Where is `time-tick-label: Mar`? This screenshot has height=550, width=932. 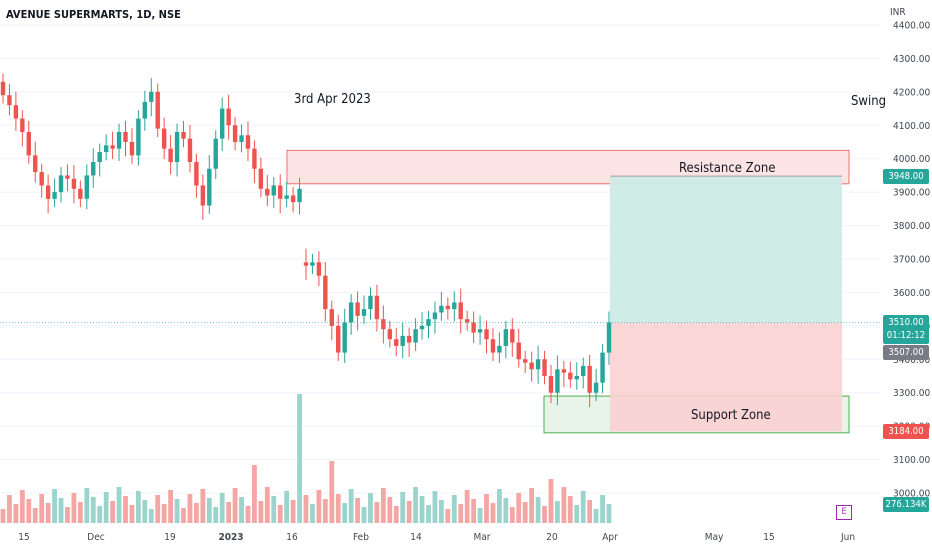
time-tick-label: Mar is located at coordinates (482, 537).